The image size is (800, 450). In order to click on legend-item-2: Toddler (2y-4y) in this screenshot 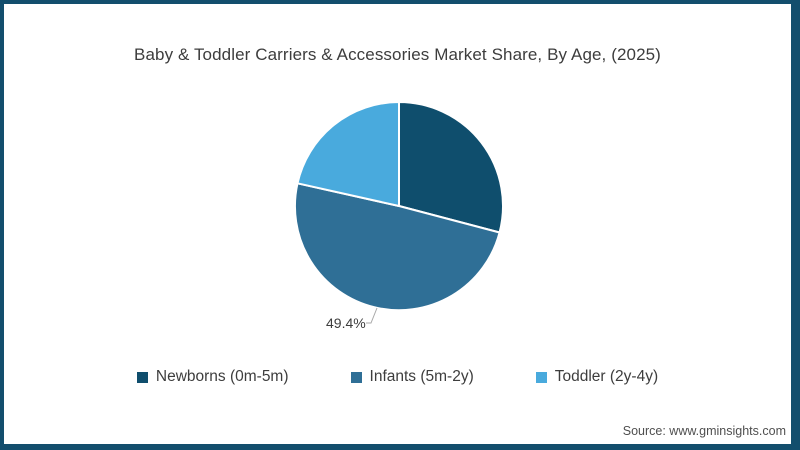, I will do `click(597, 377)`.